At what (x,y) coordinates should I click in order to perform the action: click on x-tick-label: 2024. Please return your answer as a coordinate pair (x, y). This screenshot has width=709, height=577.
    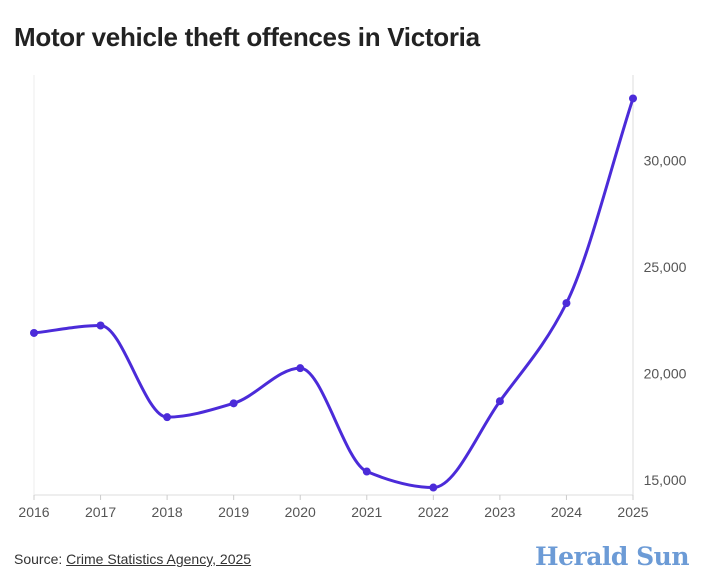
    Looking at the image, I should click on (566, 512).